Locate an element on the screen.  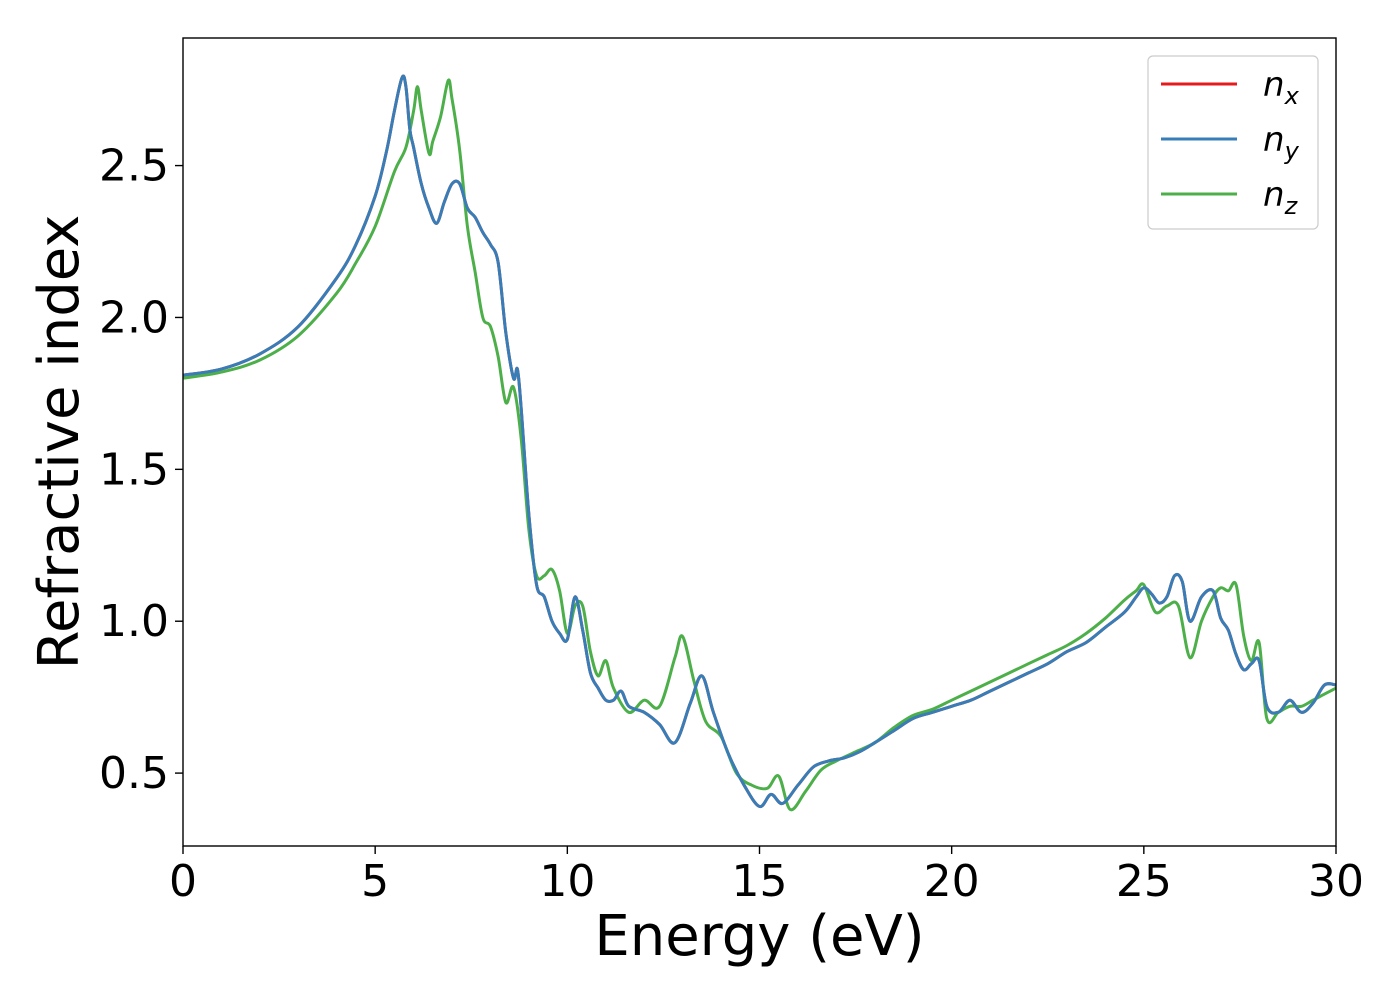
x-tick-label: 30 is located at coordinates (1336, 881).